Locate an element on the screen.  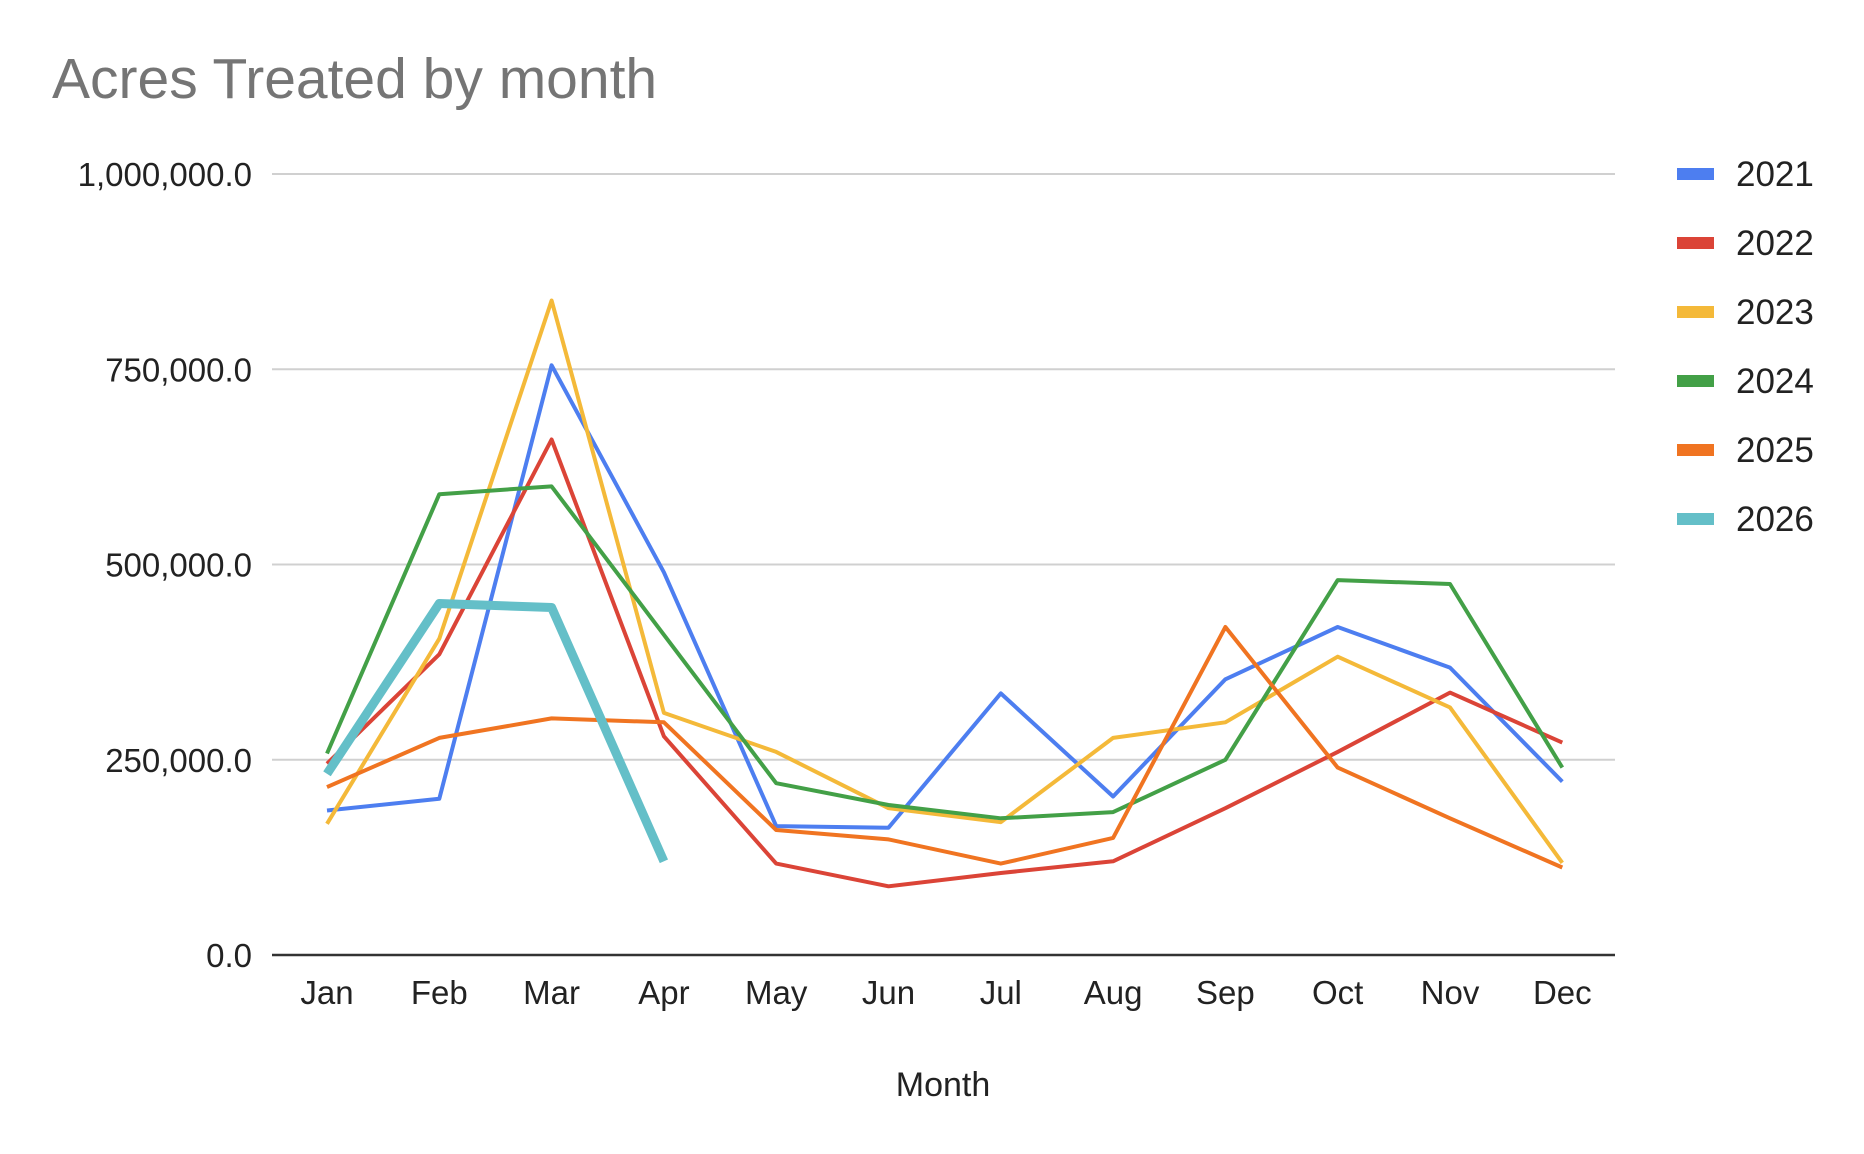
x-tick-label: Nov is located at coordinates (1450, 992).